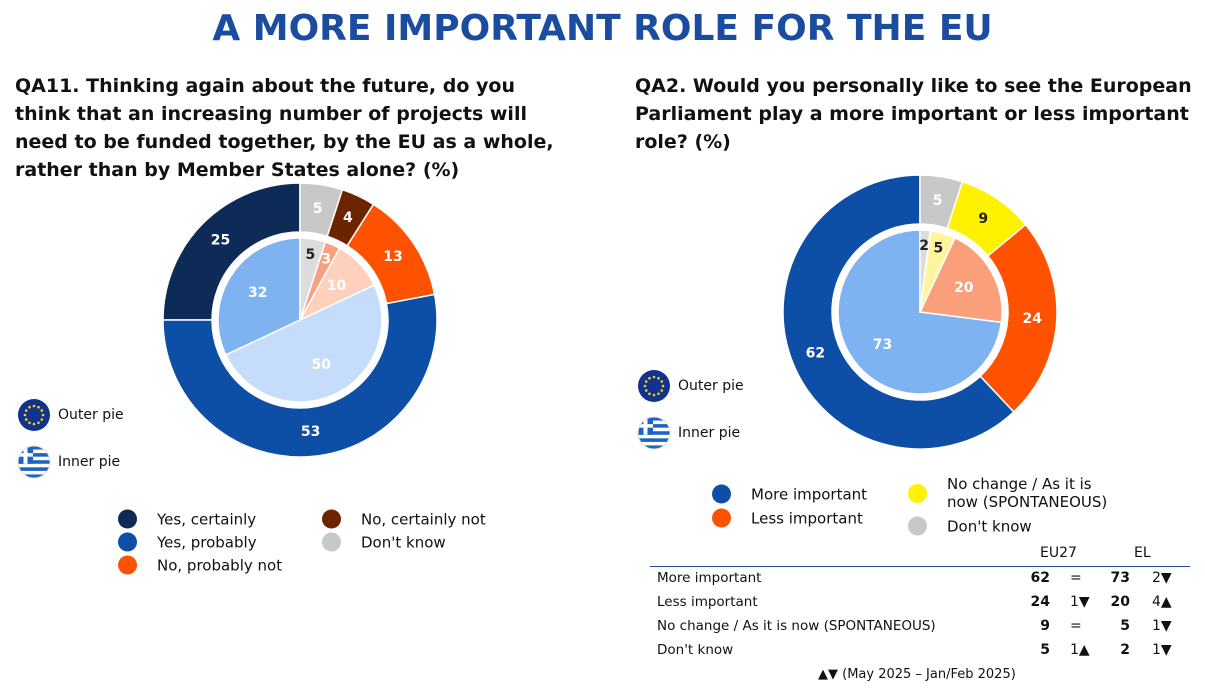 The image size is (1205, 693). Describe the element at coordinates (220, 565) in the screenshot. I see `legend-label: No, probably not` at that location.